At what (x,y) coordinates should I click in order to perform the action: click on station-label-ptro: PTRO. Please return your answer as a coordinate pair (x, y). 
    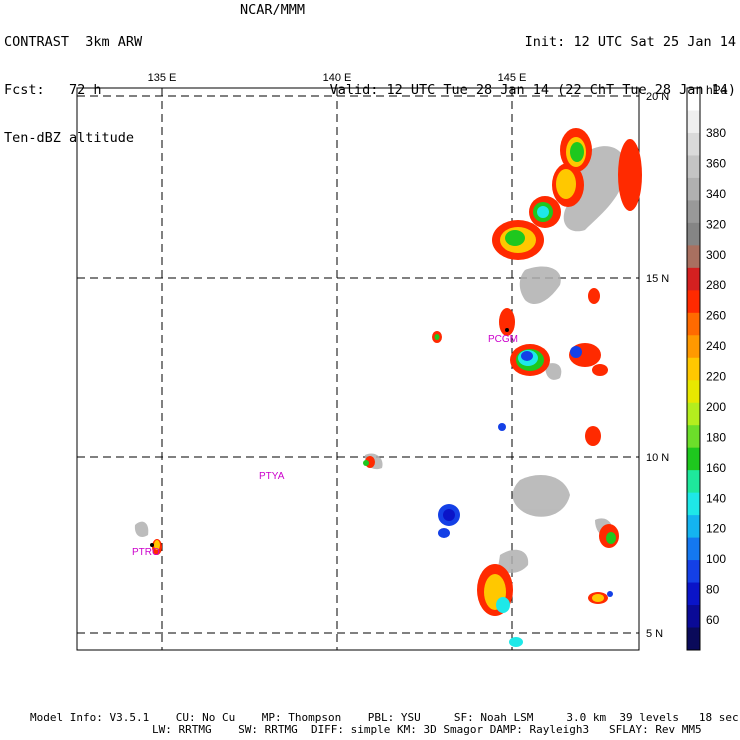
    Looking at the image, I should click on (146, 552).